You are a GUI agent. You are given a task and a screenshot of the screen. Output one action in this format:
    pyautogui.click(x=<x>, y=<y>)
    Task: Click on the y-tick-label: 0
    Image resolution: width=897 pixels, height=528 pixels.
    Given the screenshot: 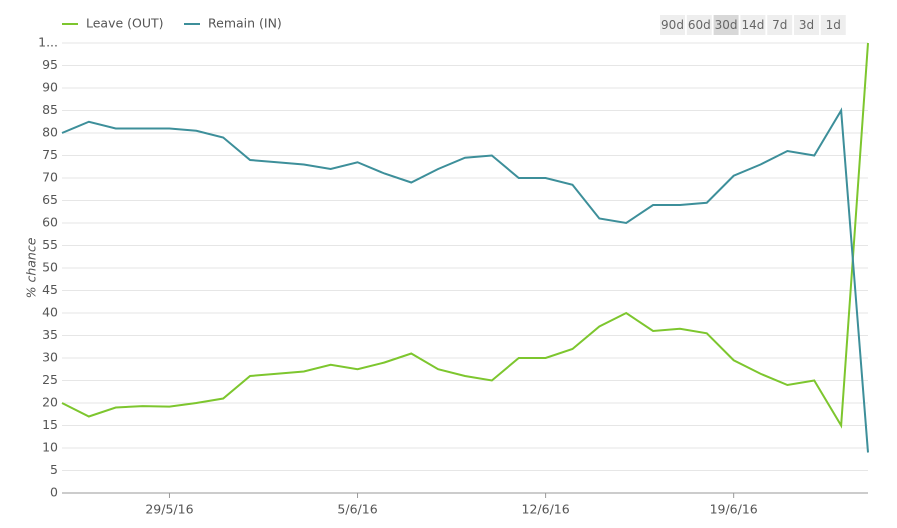 What is the action you would take?
    pyautogui.click(x=54, y=492)
    